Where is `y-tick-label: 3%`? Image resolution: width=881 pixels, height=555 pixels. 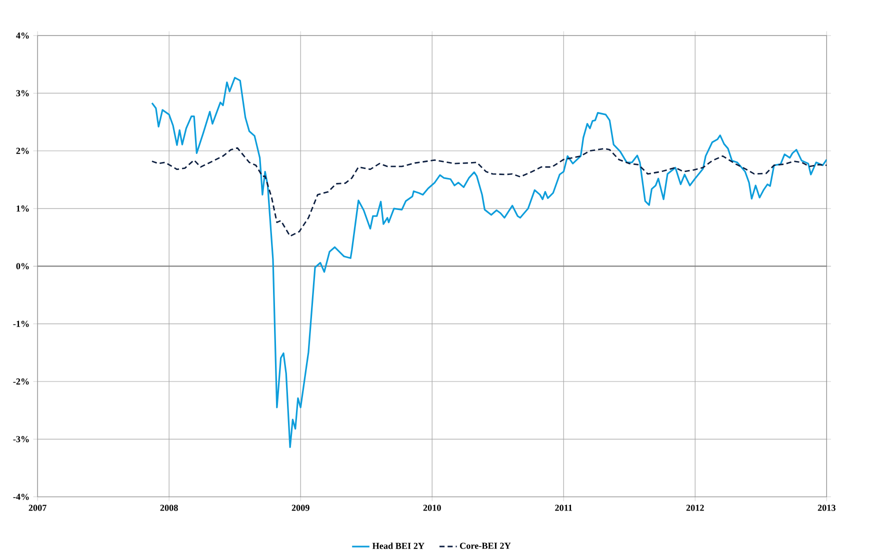 y-tick-label: 3% is located at coordinates (22, 93).